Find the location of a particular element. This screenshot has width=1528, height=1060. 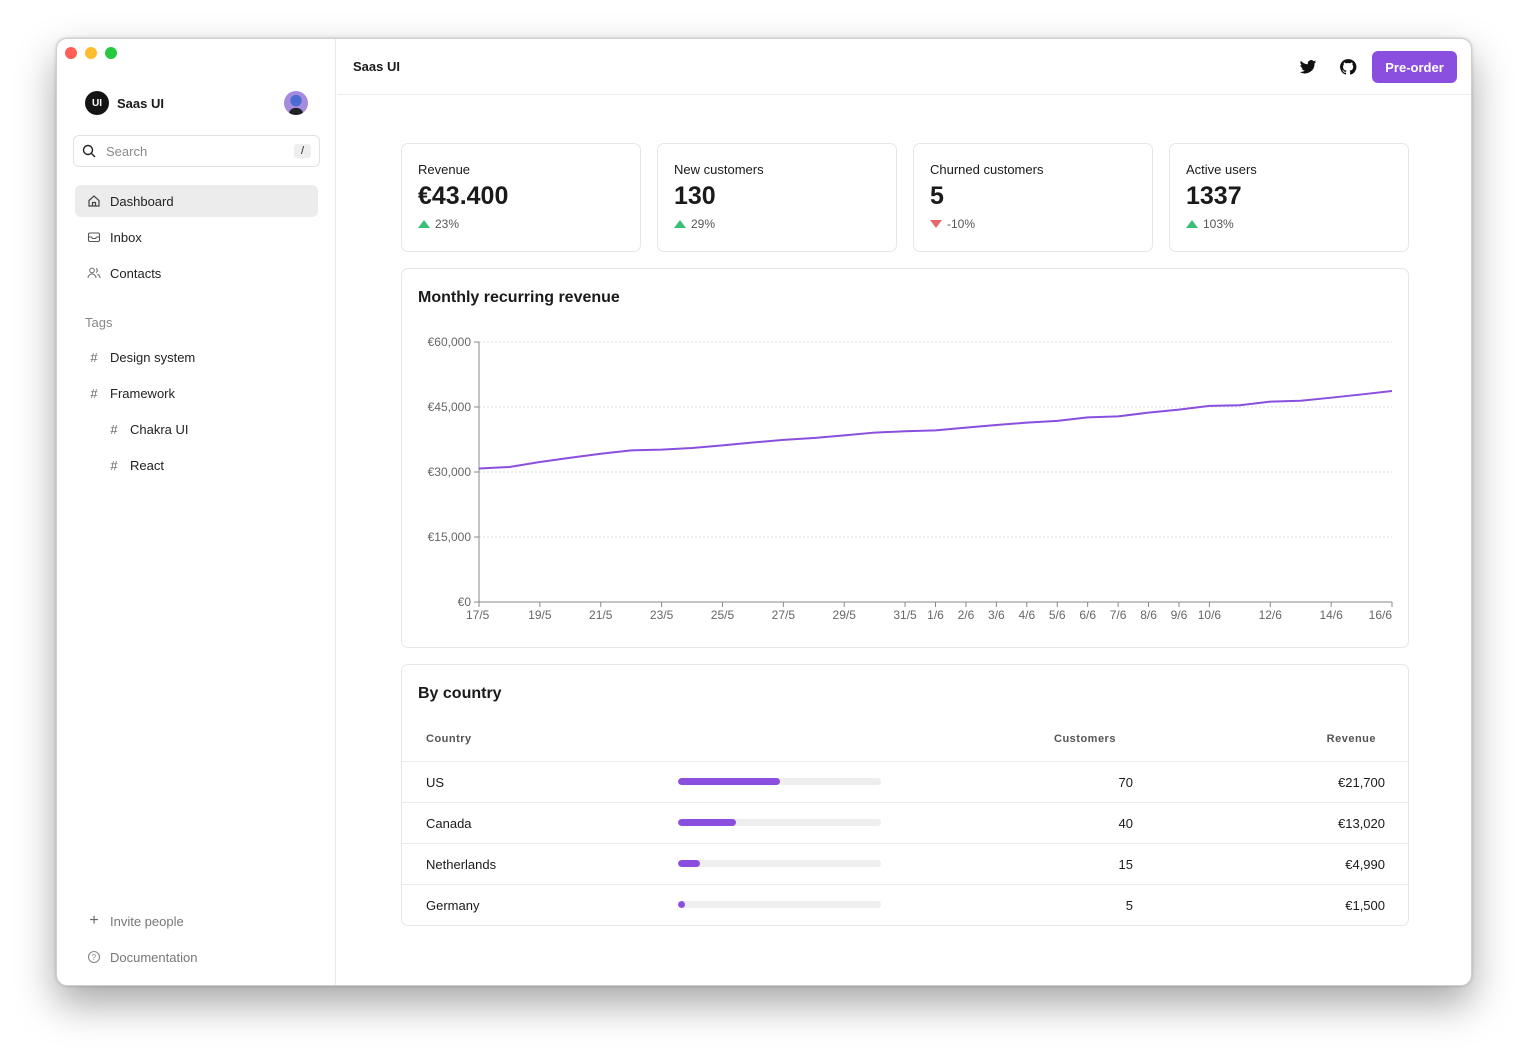

stat-card-new-customers: New customers 130 29% is located at coordinates (777, 197).